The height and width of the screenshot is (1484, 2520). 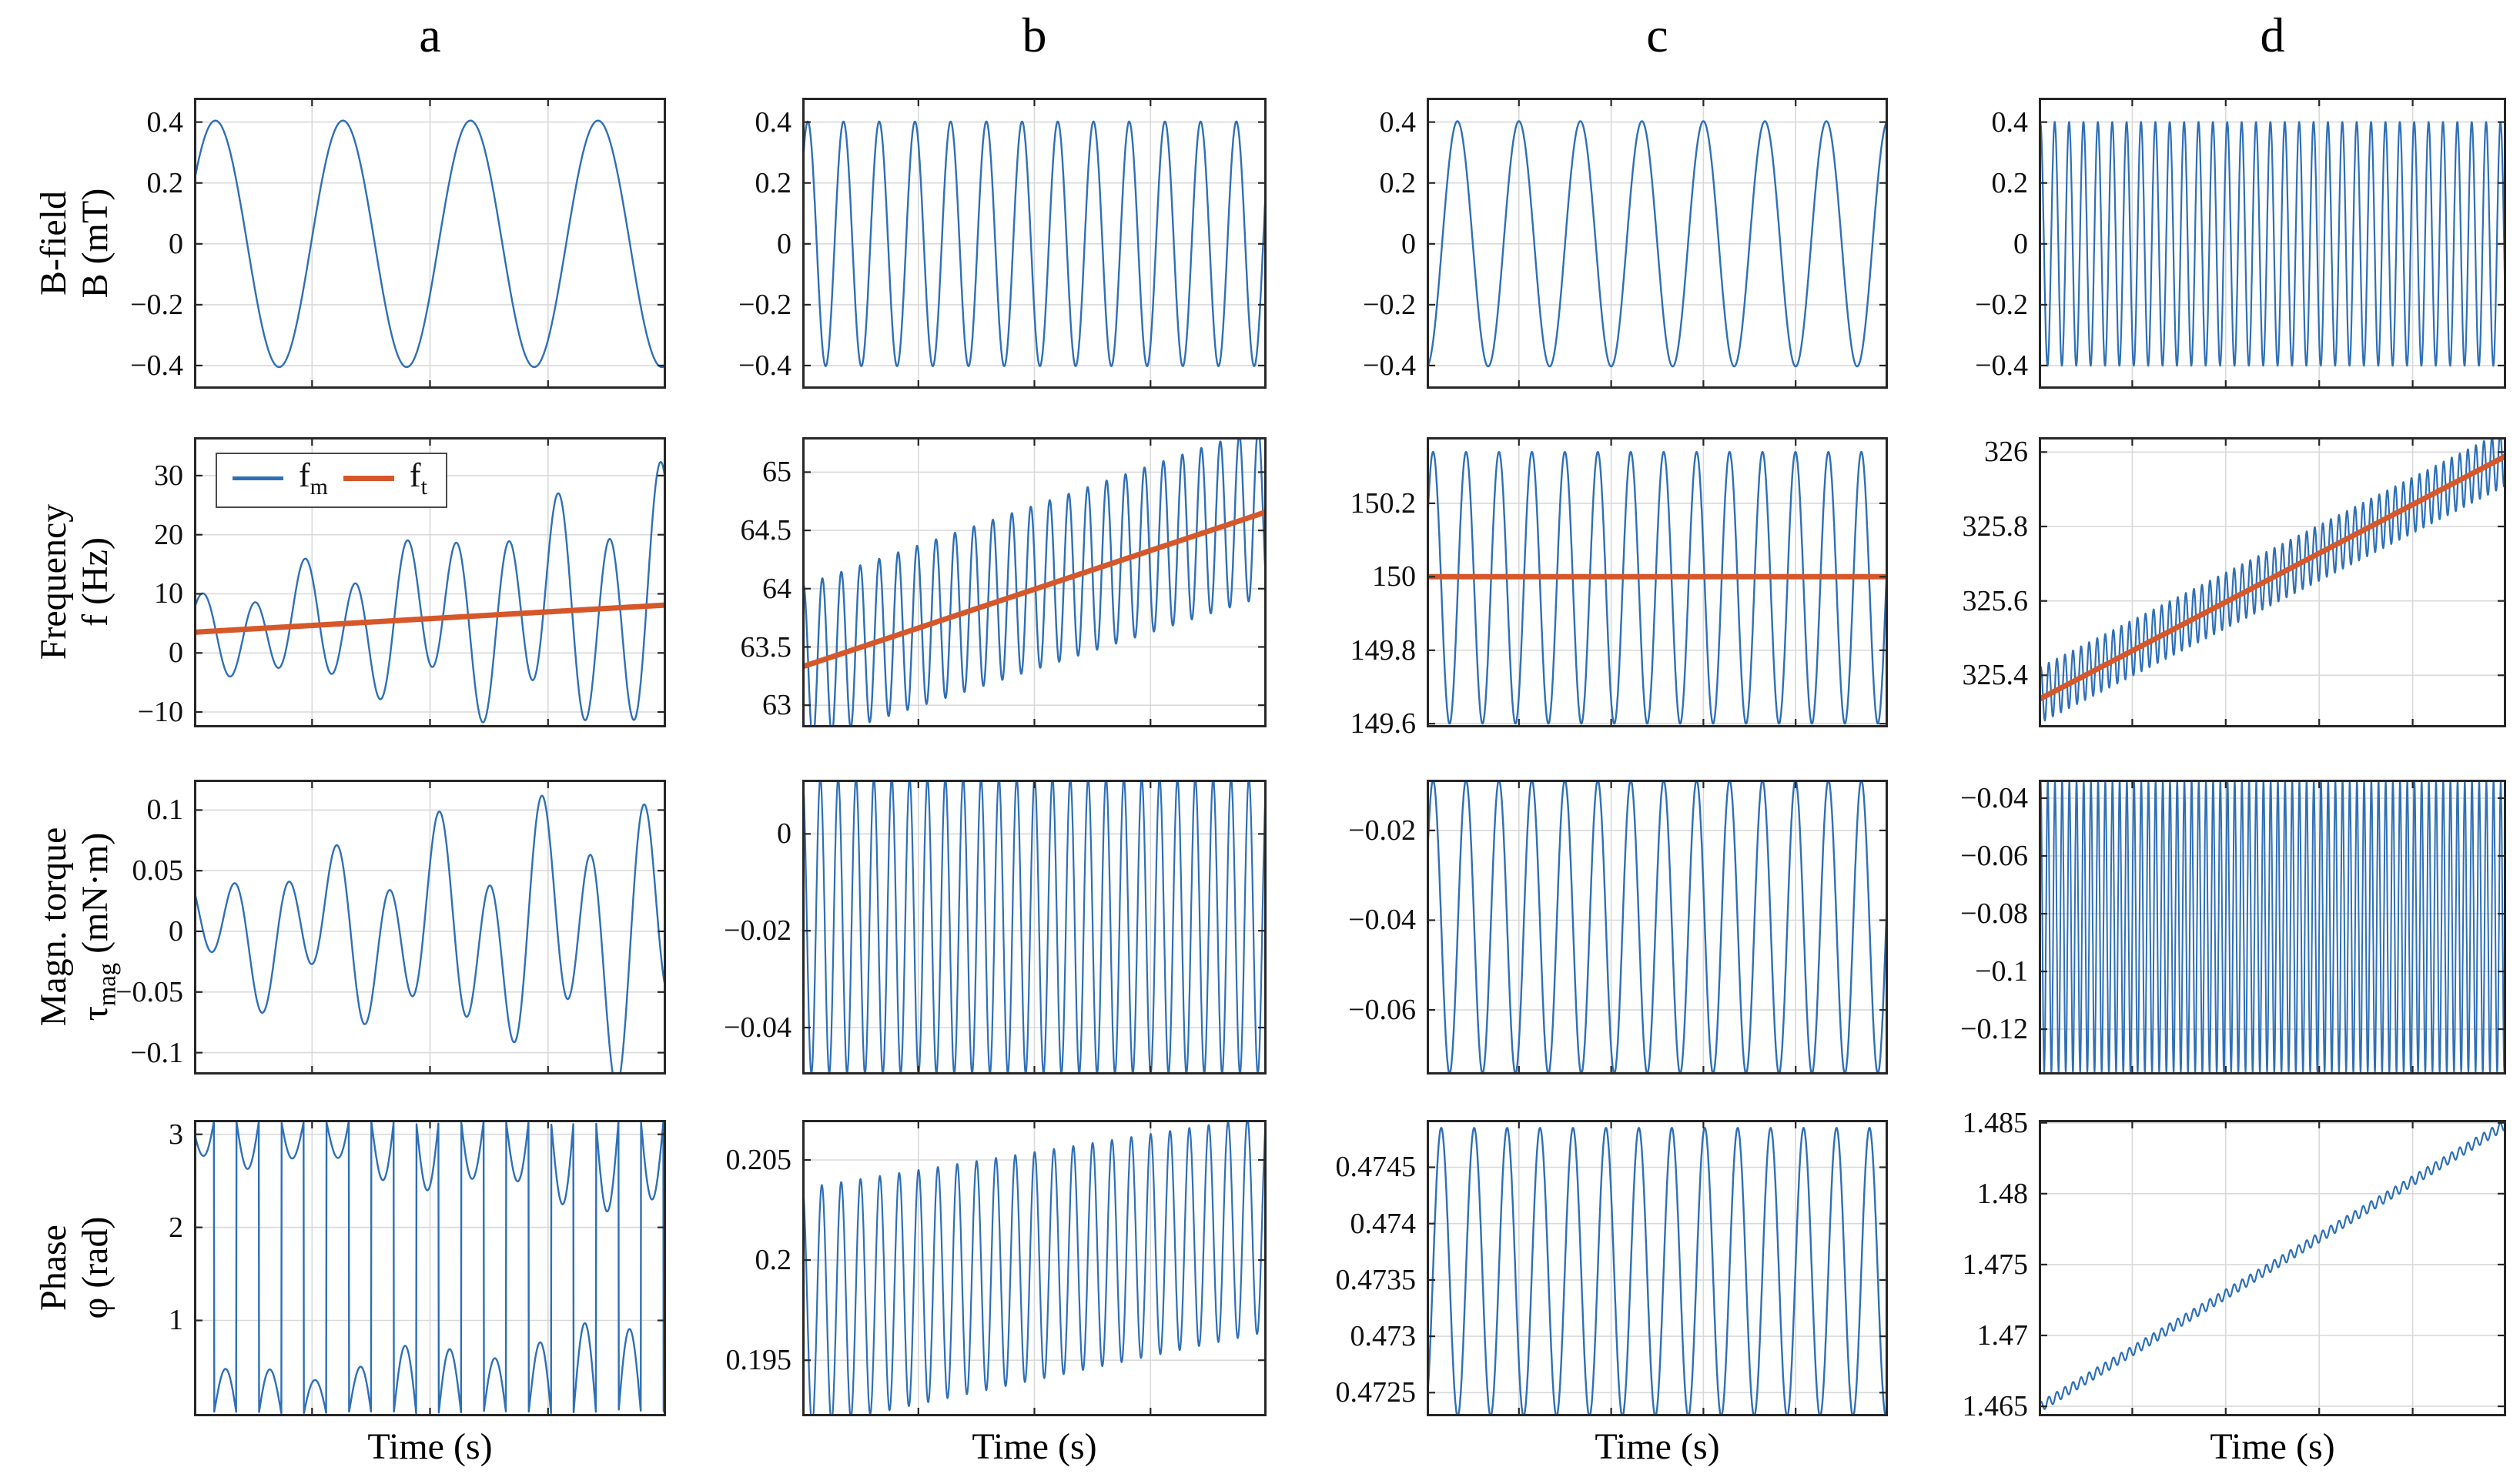 I want to click on legend-fm-label: fm, so click(x=313, y=478).